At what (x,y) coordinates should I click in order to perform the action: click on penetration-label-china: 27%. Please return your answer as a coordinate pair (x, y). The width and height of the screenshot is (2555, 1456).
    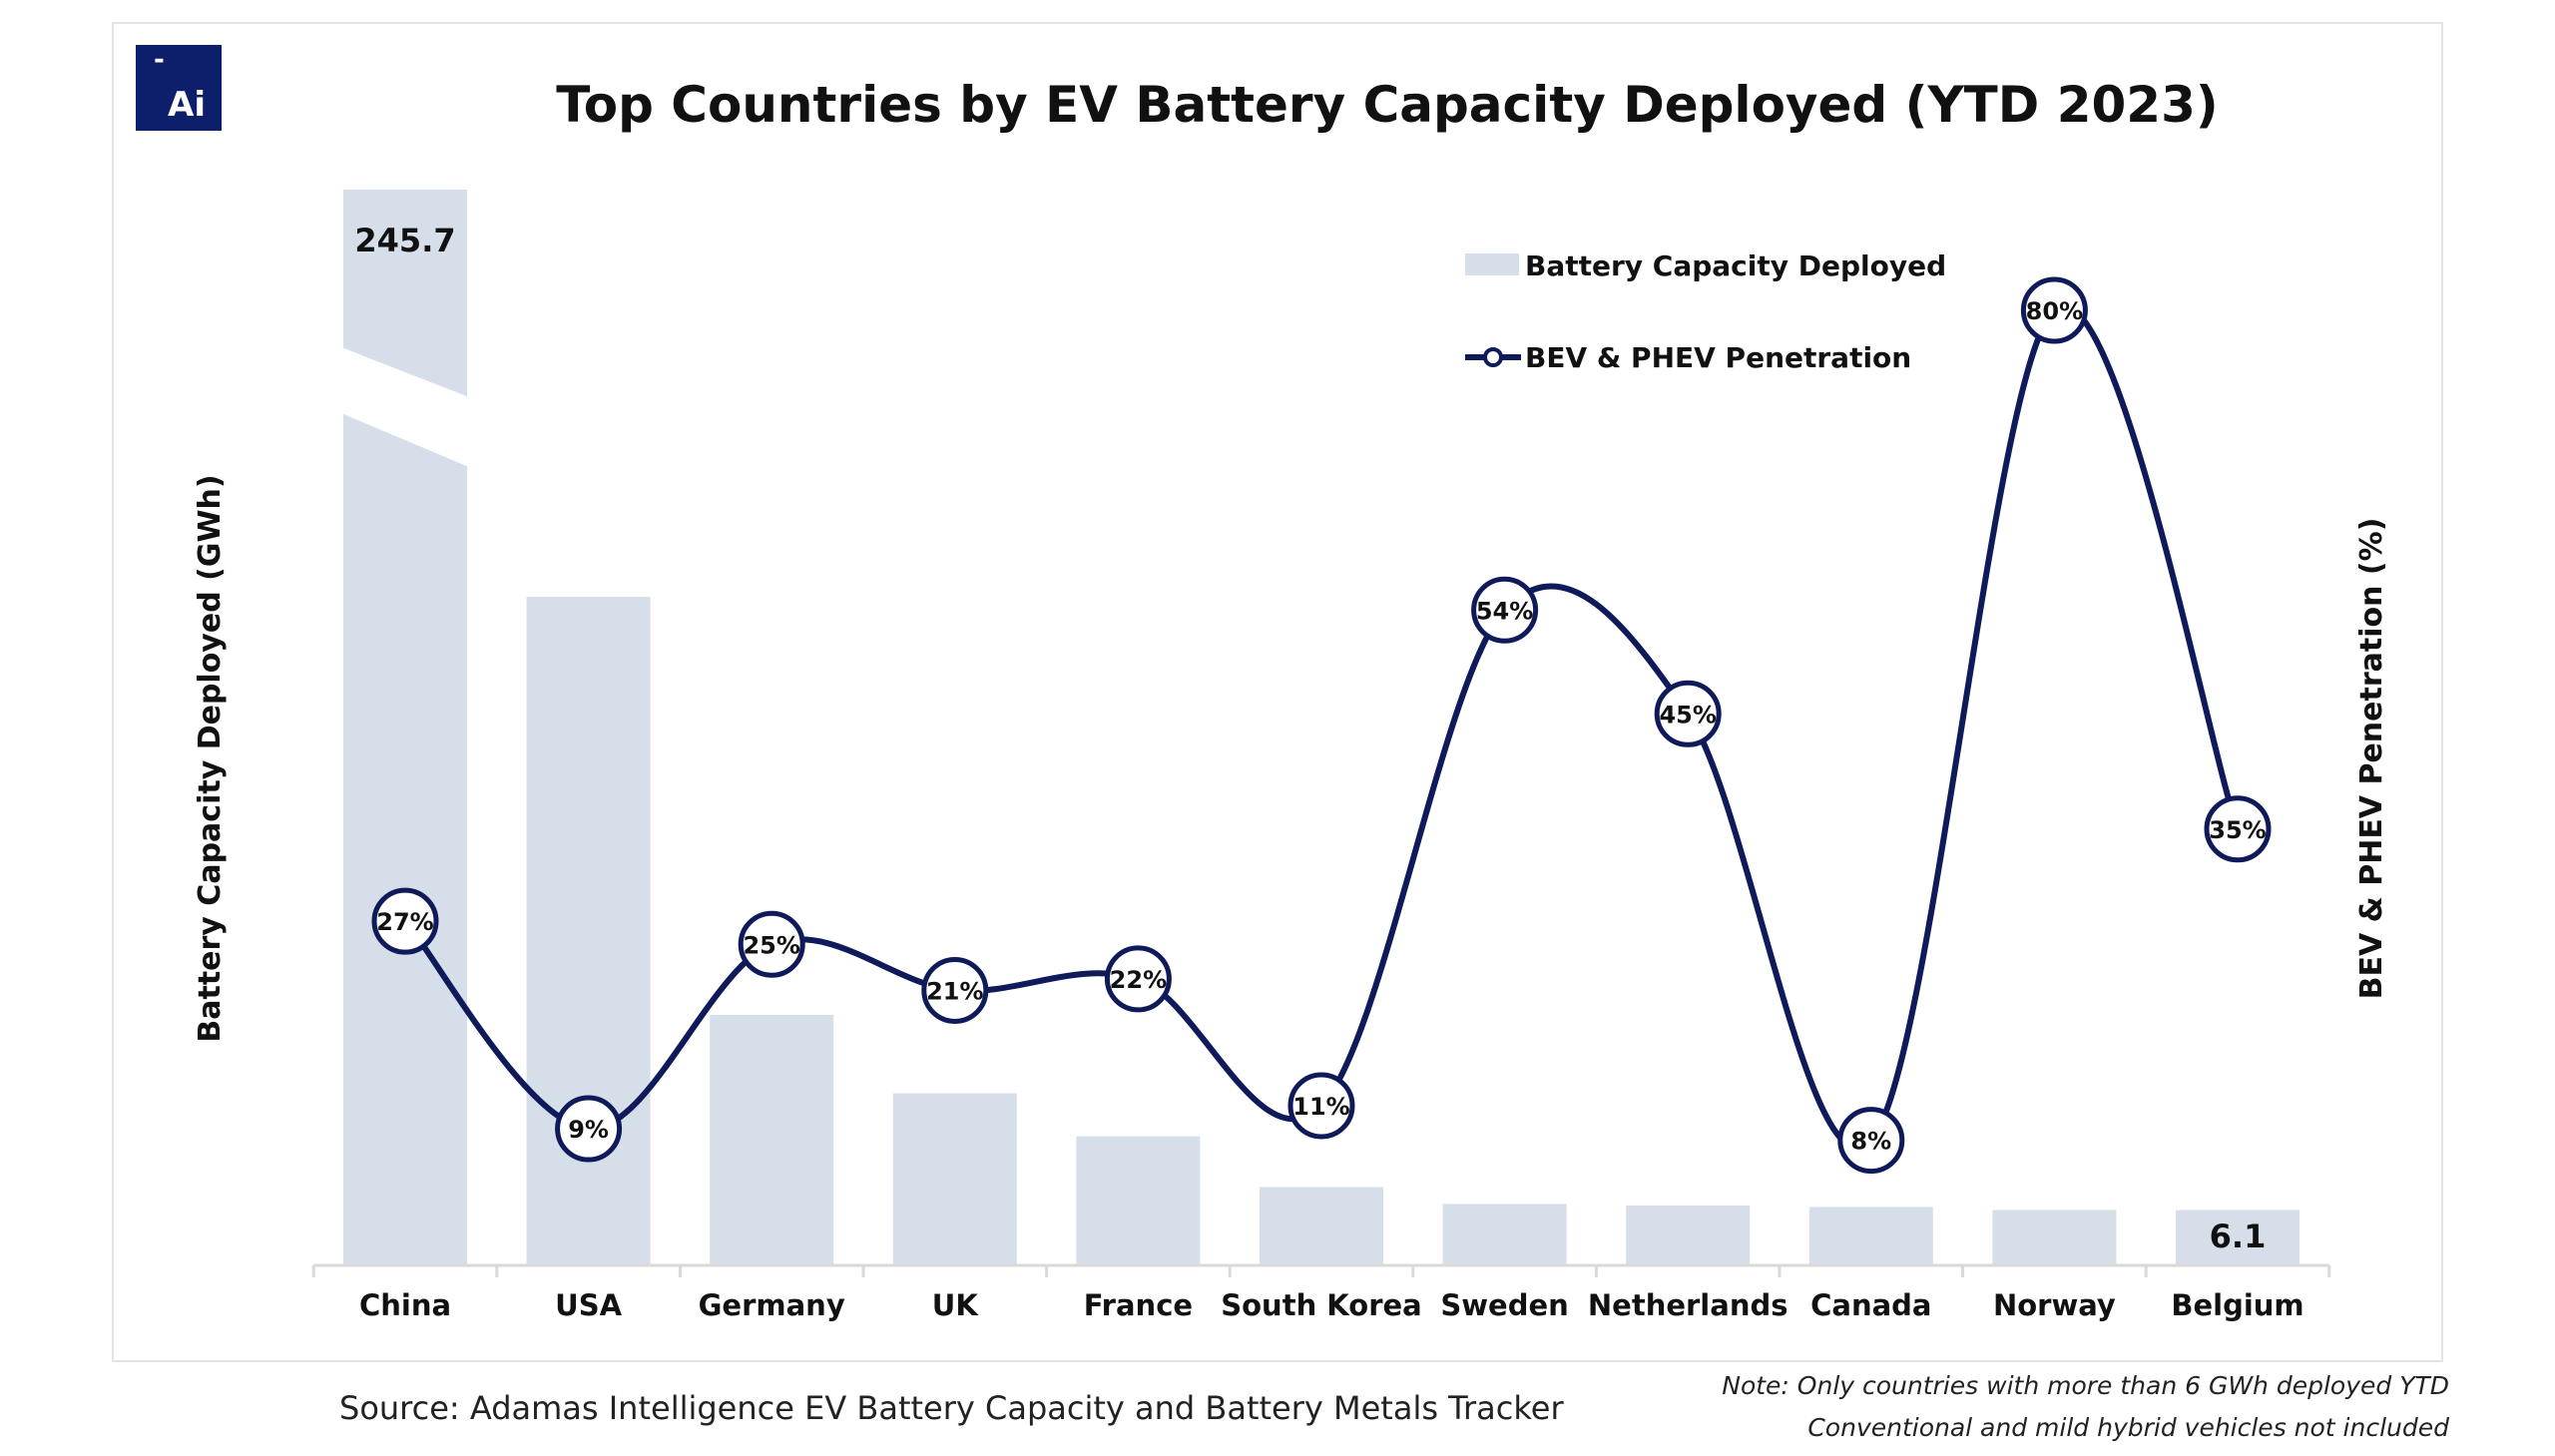
    Looking at the image, I should click on (404, 922).